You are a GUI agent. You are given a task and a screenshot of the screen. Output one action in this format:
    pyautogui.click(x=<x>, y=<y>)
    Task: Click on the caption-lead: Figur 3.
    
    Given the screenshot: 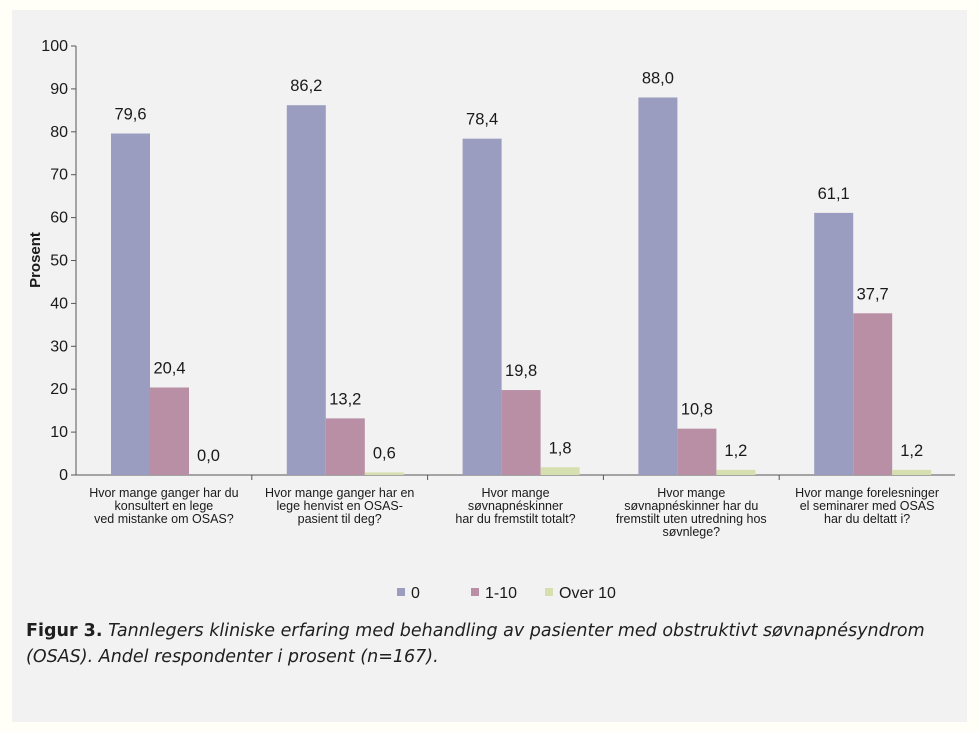 What is the action you would take?
    pyautogui.click(x=64, y=631)
    